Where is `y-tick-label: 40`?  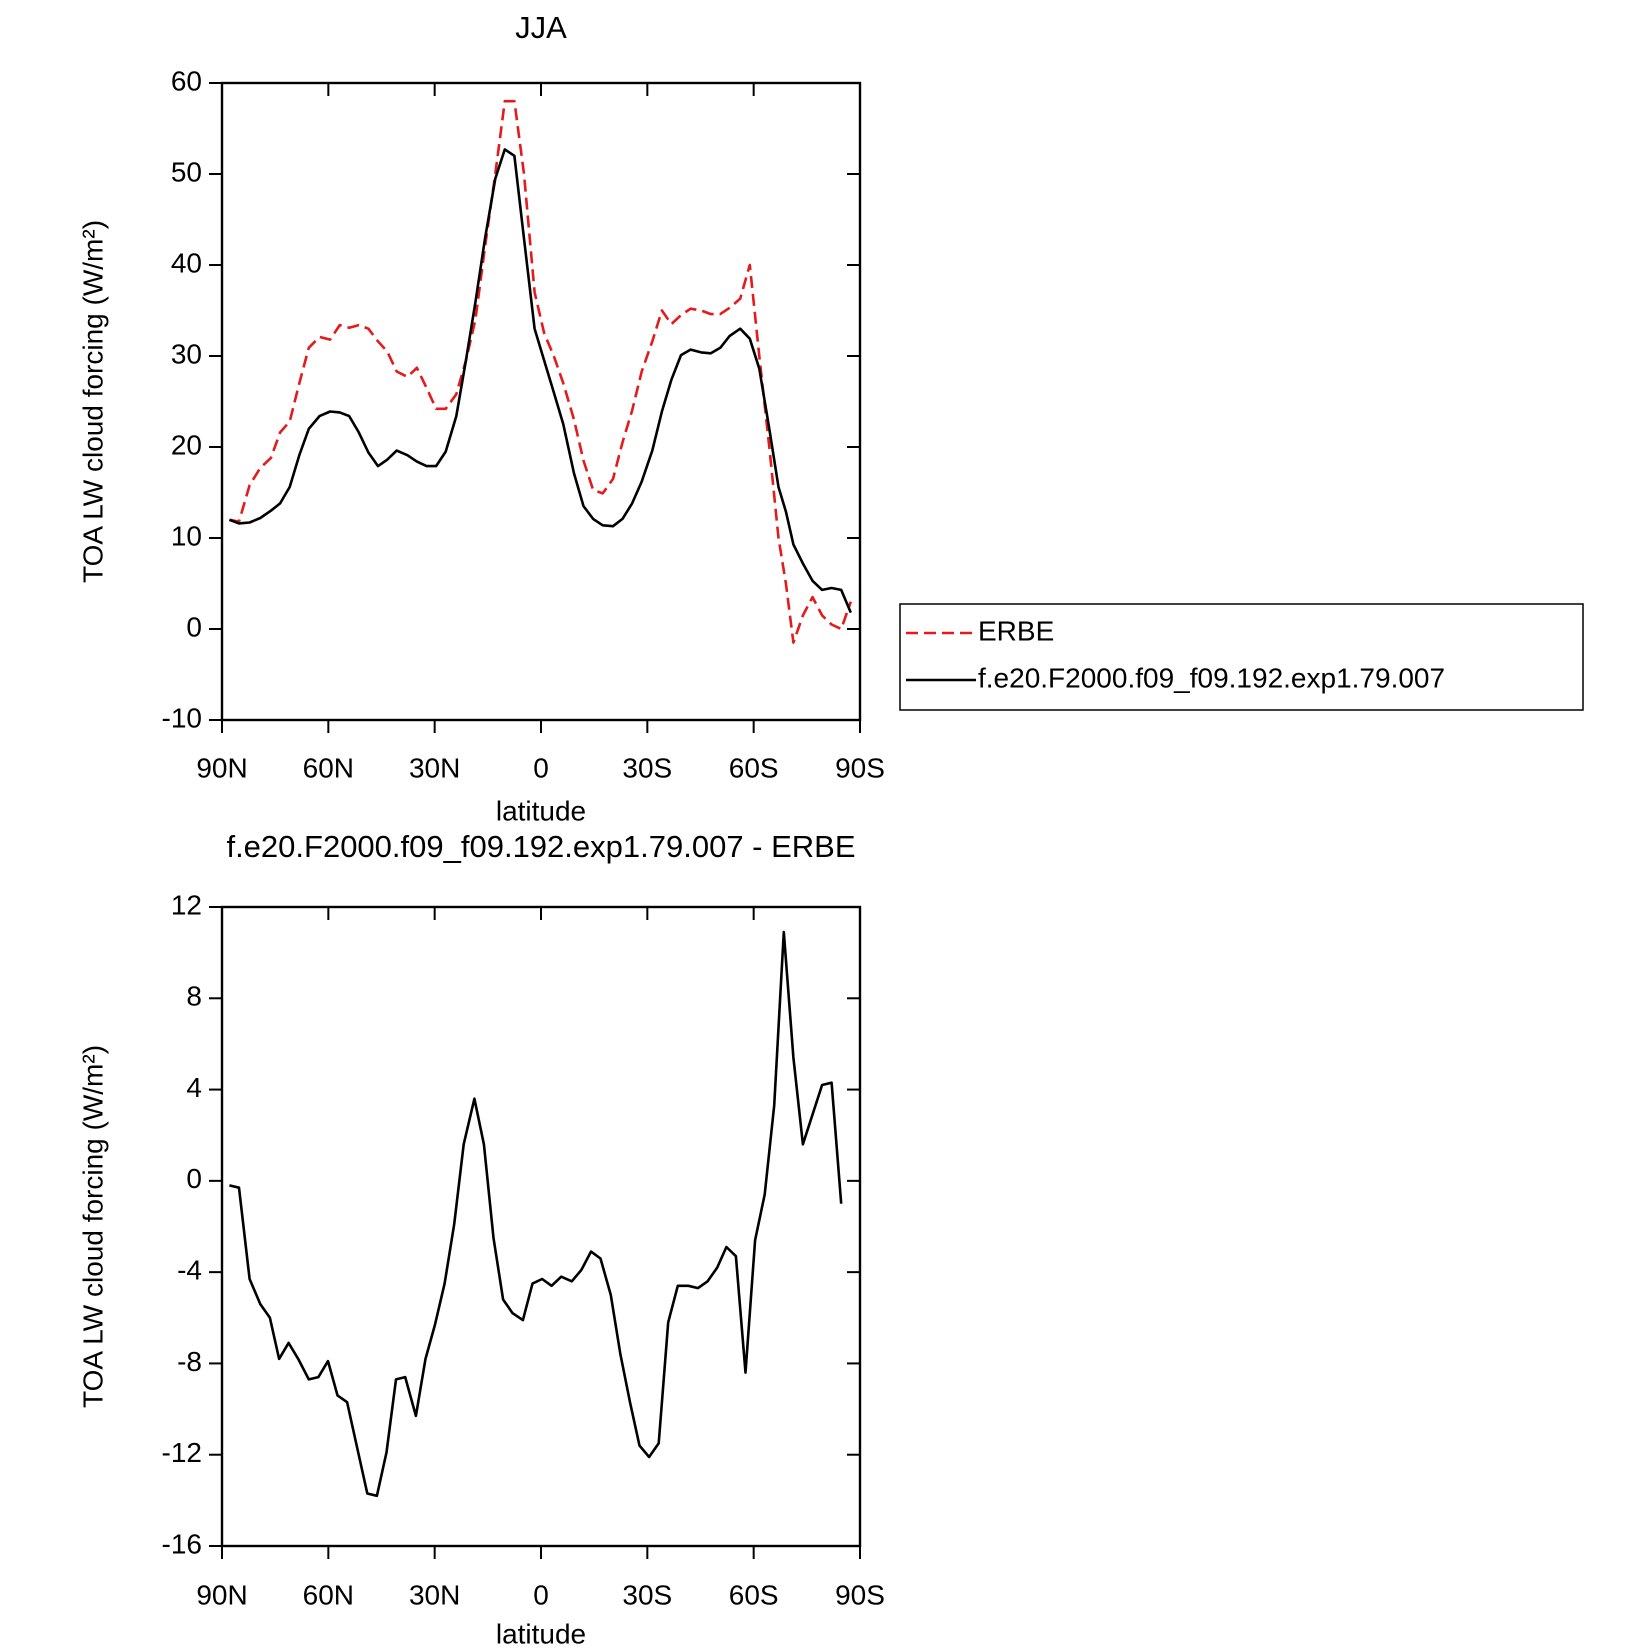
y-tick-label: 40 is located at coordinates (186, 262).